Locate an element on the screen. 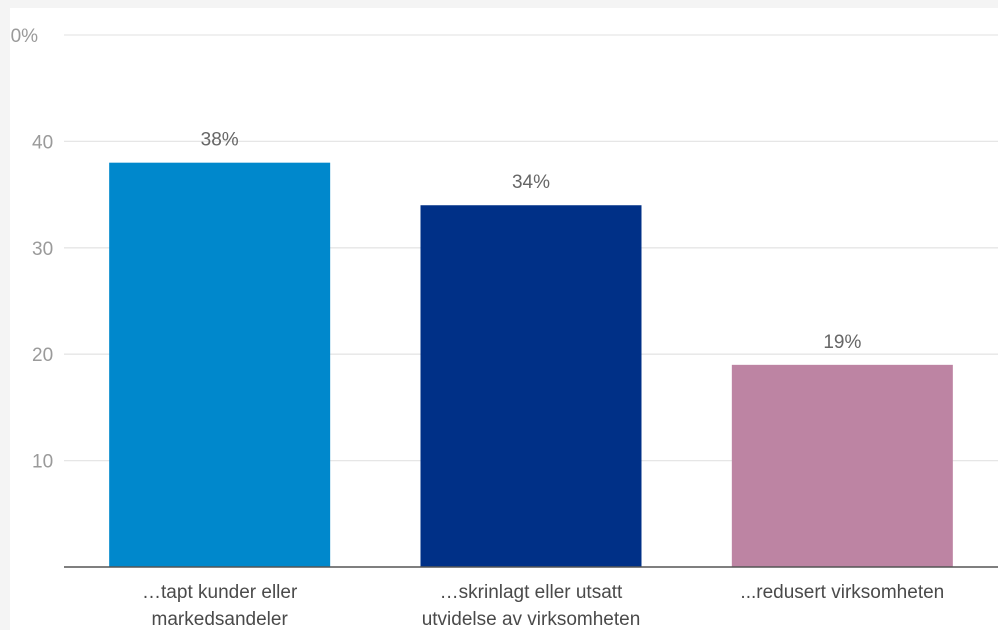 The image size is (998, 630). y-tick-label: 50% is located at coordinates (24, 36).